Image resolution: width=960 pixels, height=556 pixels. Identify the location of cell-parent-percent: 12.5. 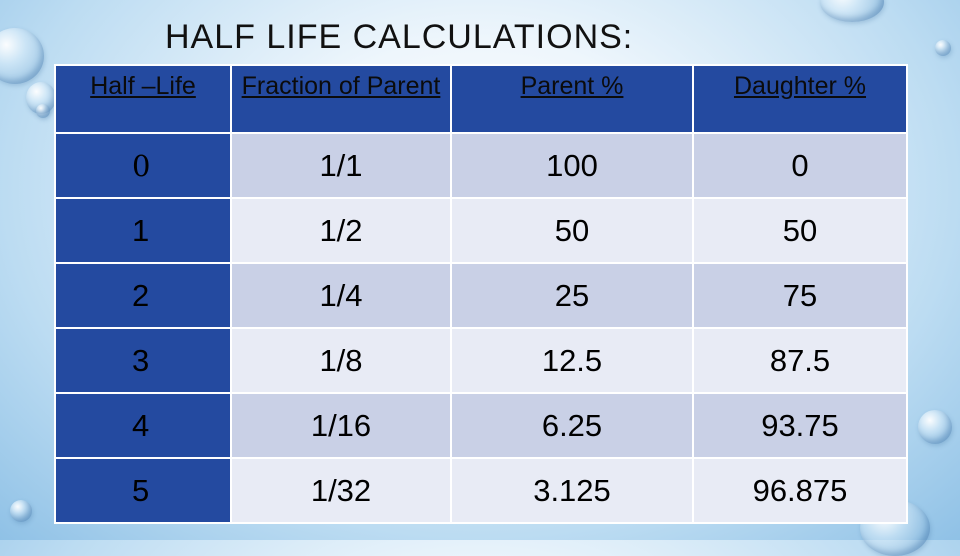
(572, 360).